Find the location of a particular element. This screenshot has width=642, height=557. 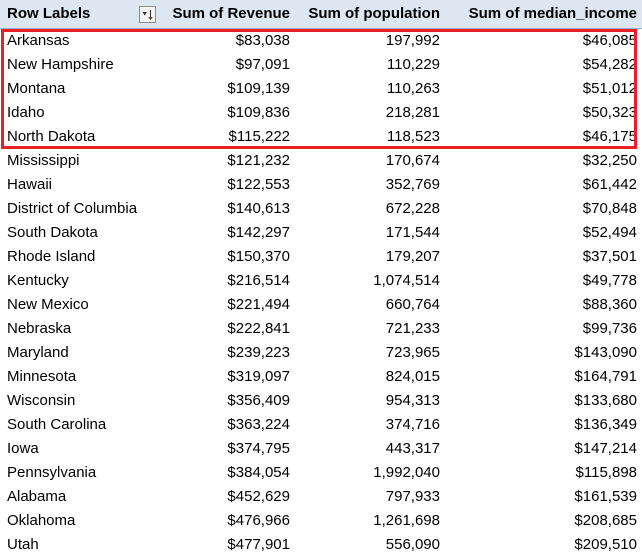

population-header: Sum of population is located at coordinates (370, 14).